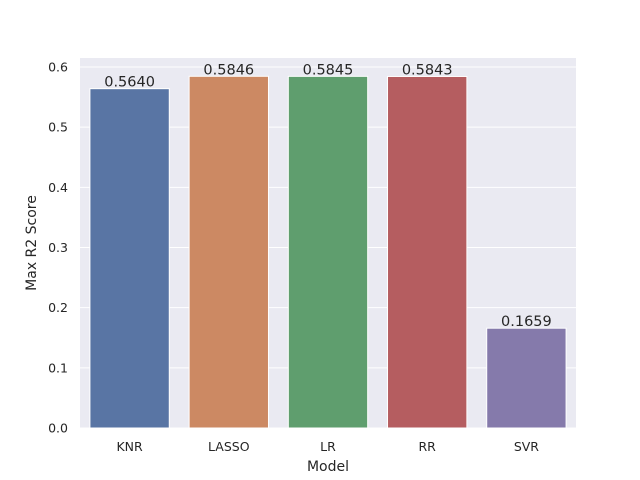 The image size is (640, 480). What do you see at coordinates (328, 467) in the screenshot?
I see `x-axis-label: Model` at bounding box center [328, 467].